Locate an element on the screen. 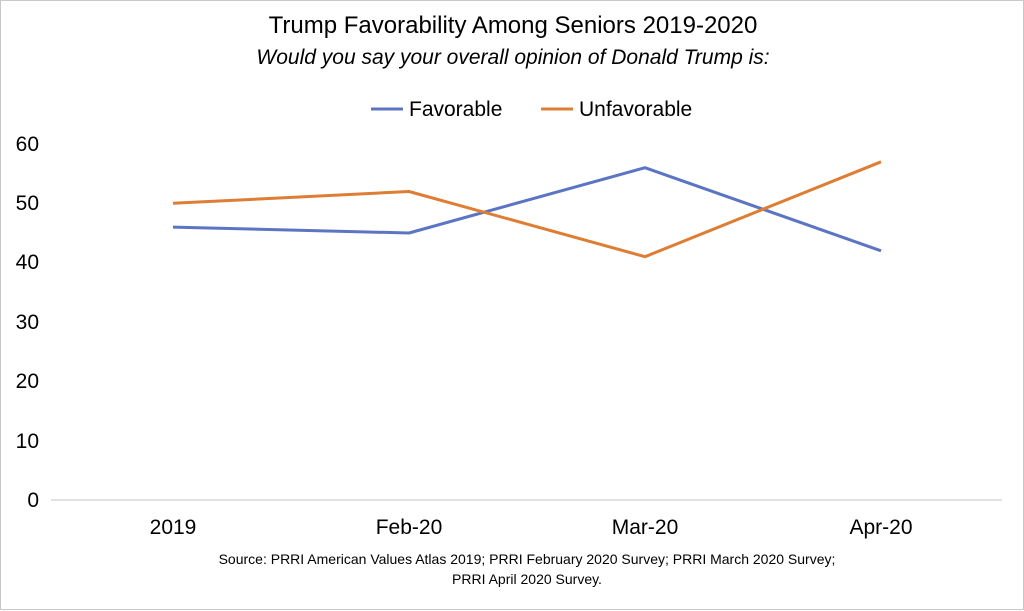  x-tick-label: Feb-20 is located at coordinates (409, 527).